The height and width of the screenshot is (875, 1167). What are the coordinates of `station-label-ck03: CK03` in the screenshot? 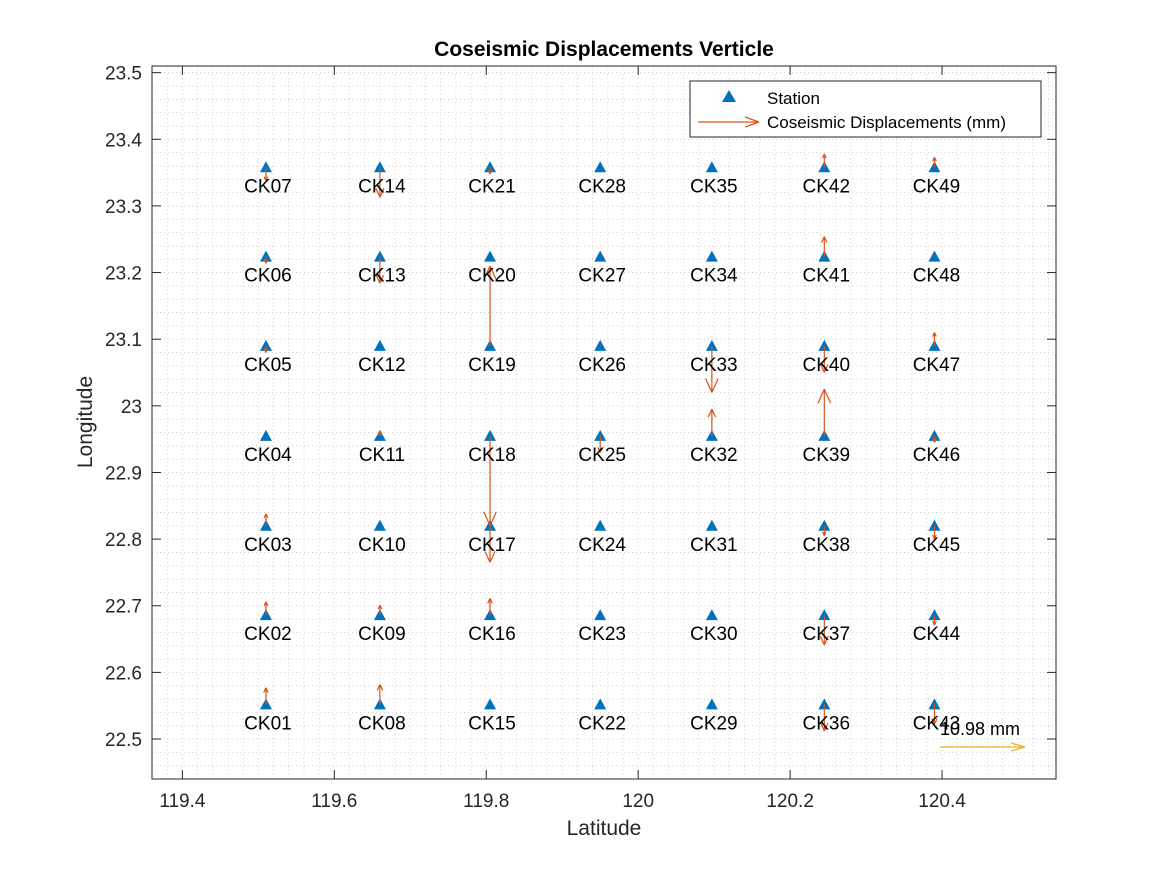 It's located at (268, 545).